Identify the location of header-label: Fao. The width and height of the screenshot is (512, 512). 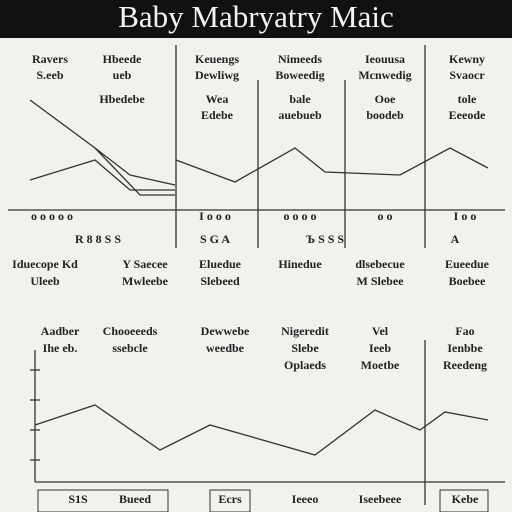
(464, 331).